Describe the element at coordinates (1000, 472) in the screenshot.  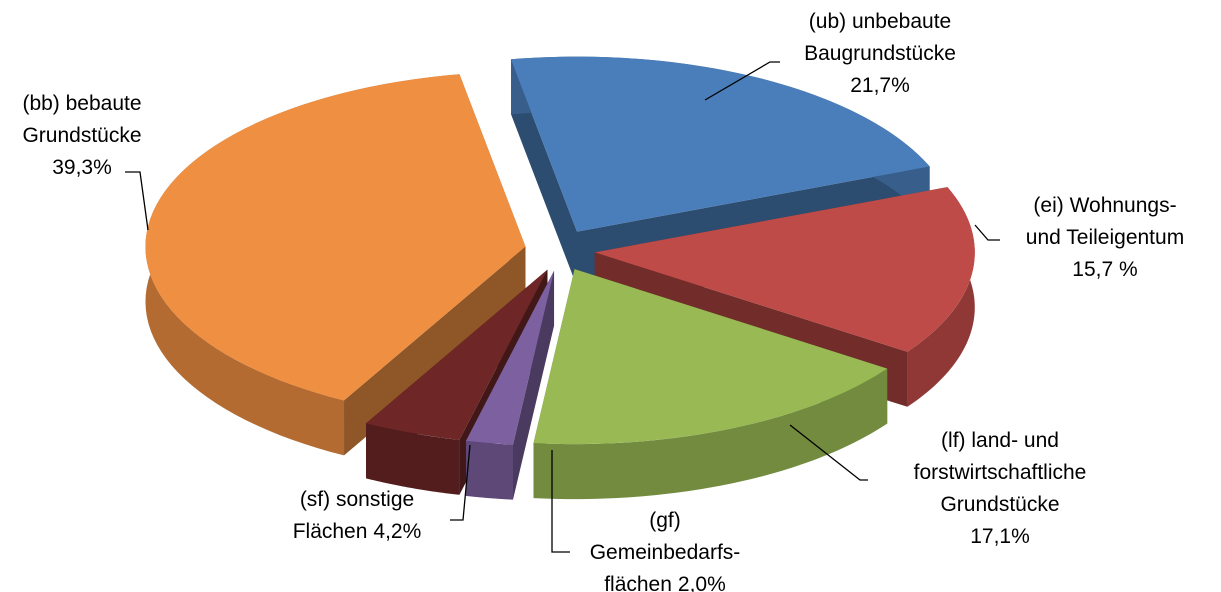
I see `label-line: forstwirtschaftliche` at that location.